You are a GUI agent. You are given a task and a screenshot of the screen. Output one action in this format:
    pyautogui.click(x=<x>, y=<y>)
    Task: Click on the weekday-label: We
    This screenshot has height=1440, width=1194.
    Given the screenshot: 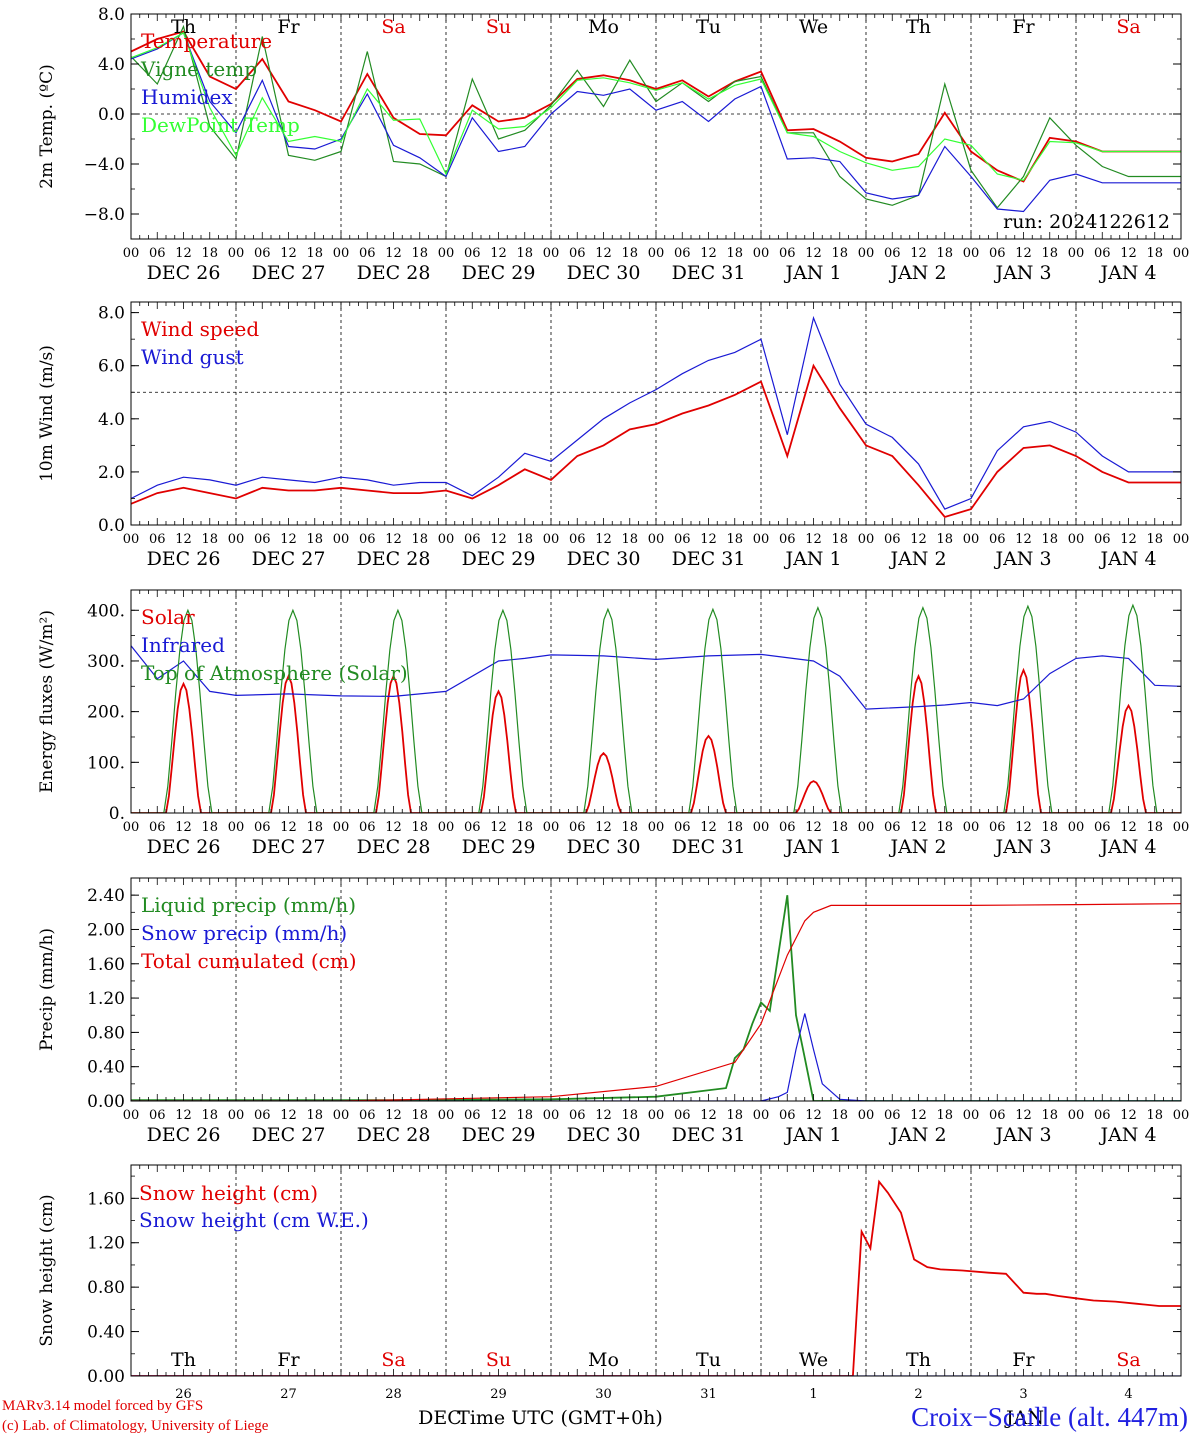 What is the action you would take?
    pyautogui.click(x=813, y=27)
    